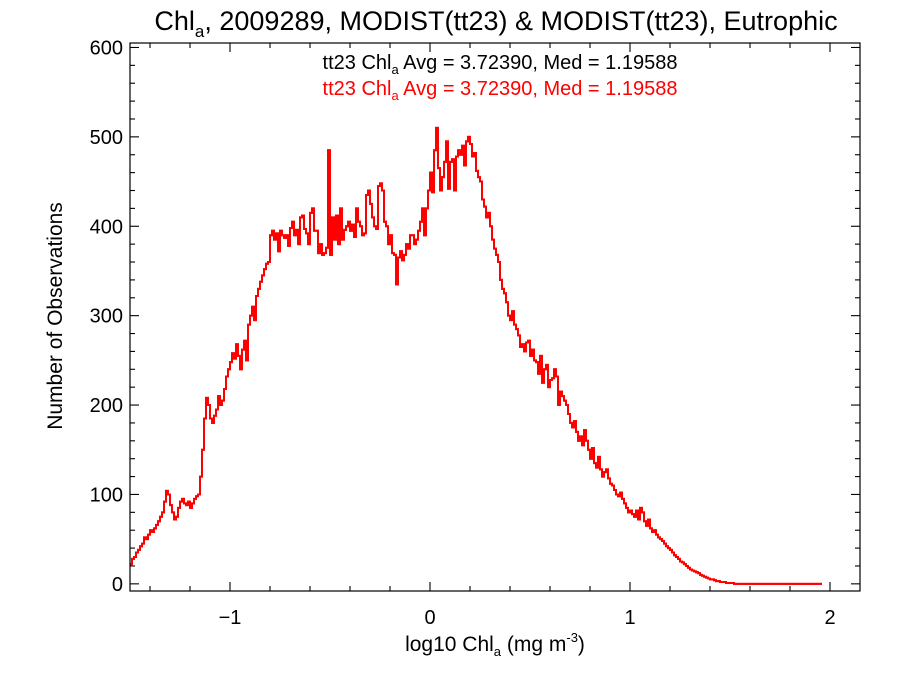  I want to click on x-axis-label: log10 Chla (mg m-3), so click(495, 644).